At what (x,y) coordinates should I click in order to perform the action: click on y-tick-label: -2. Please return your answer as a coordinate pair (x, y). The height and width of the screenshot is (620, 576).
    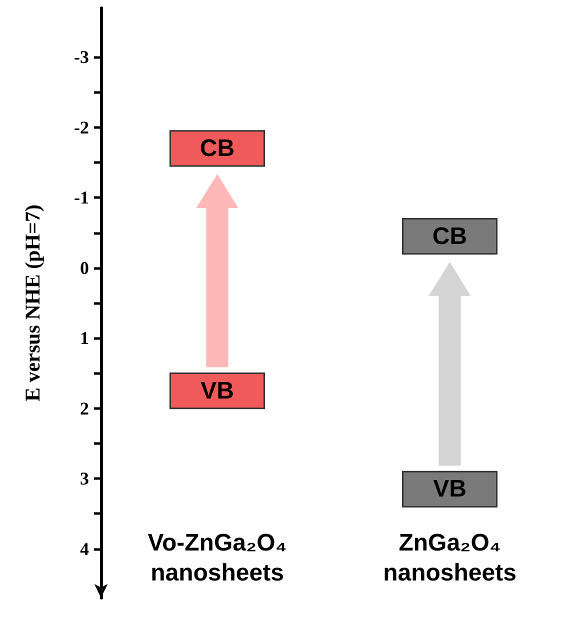
    Looking at the image, I should click on (81, 127).